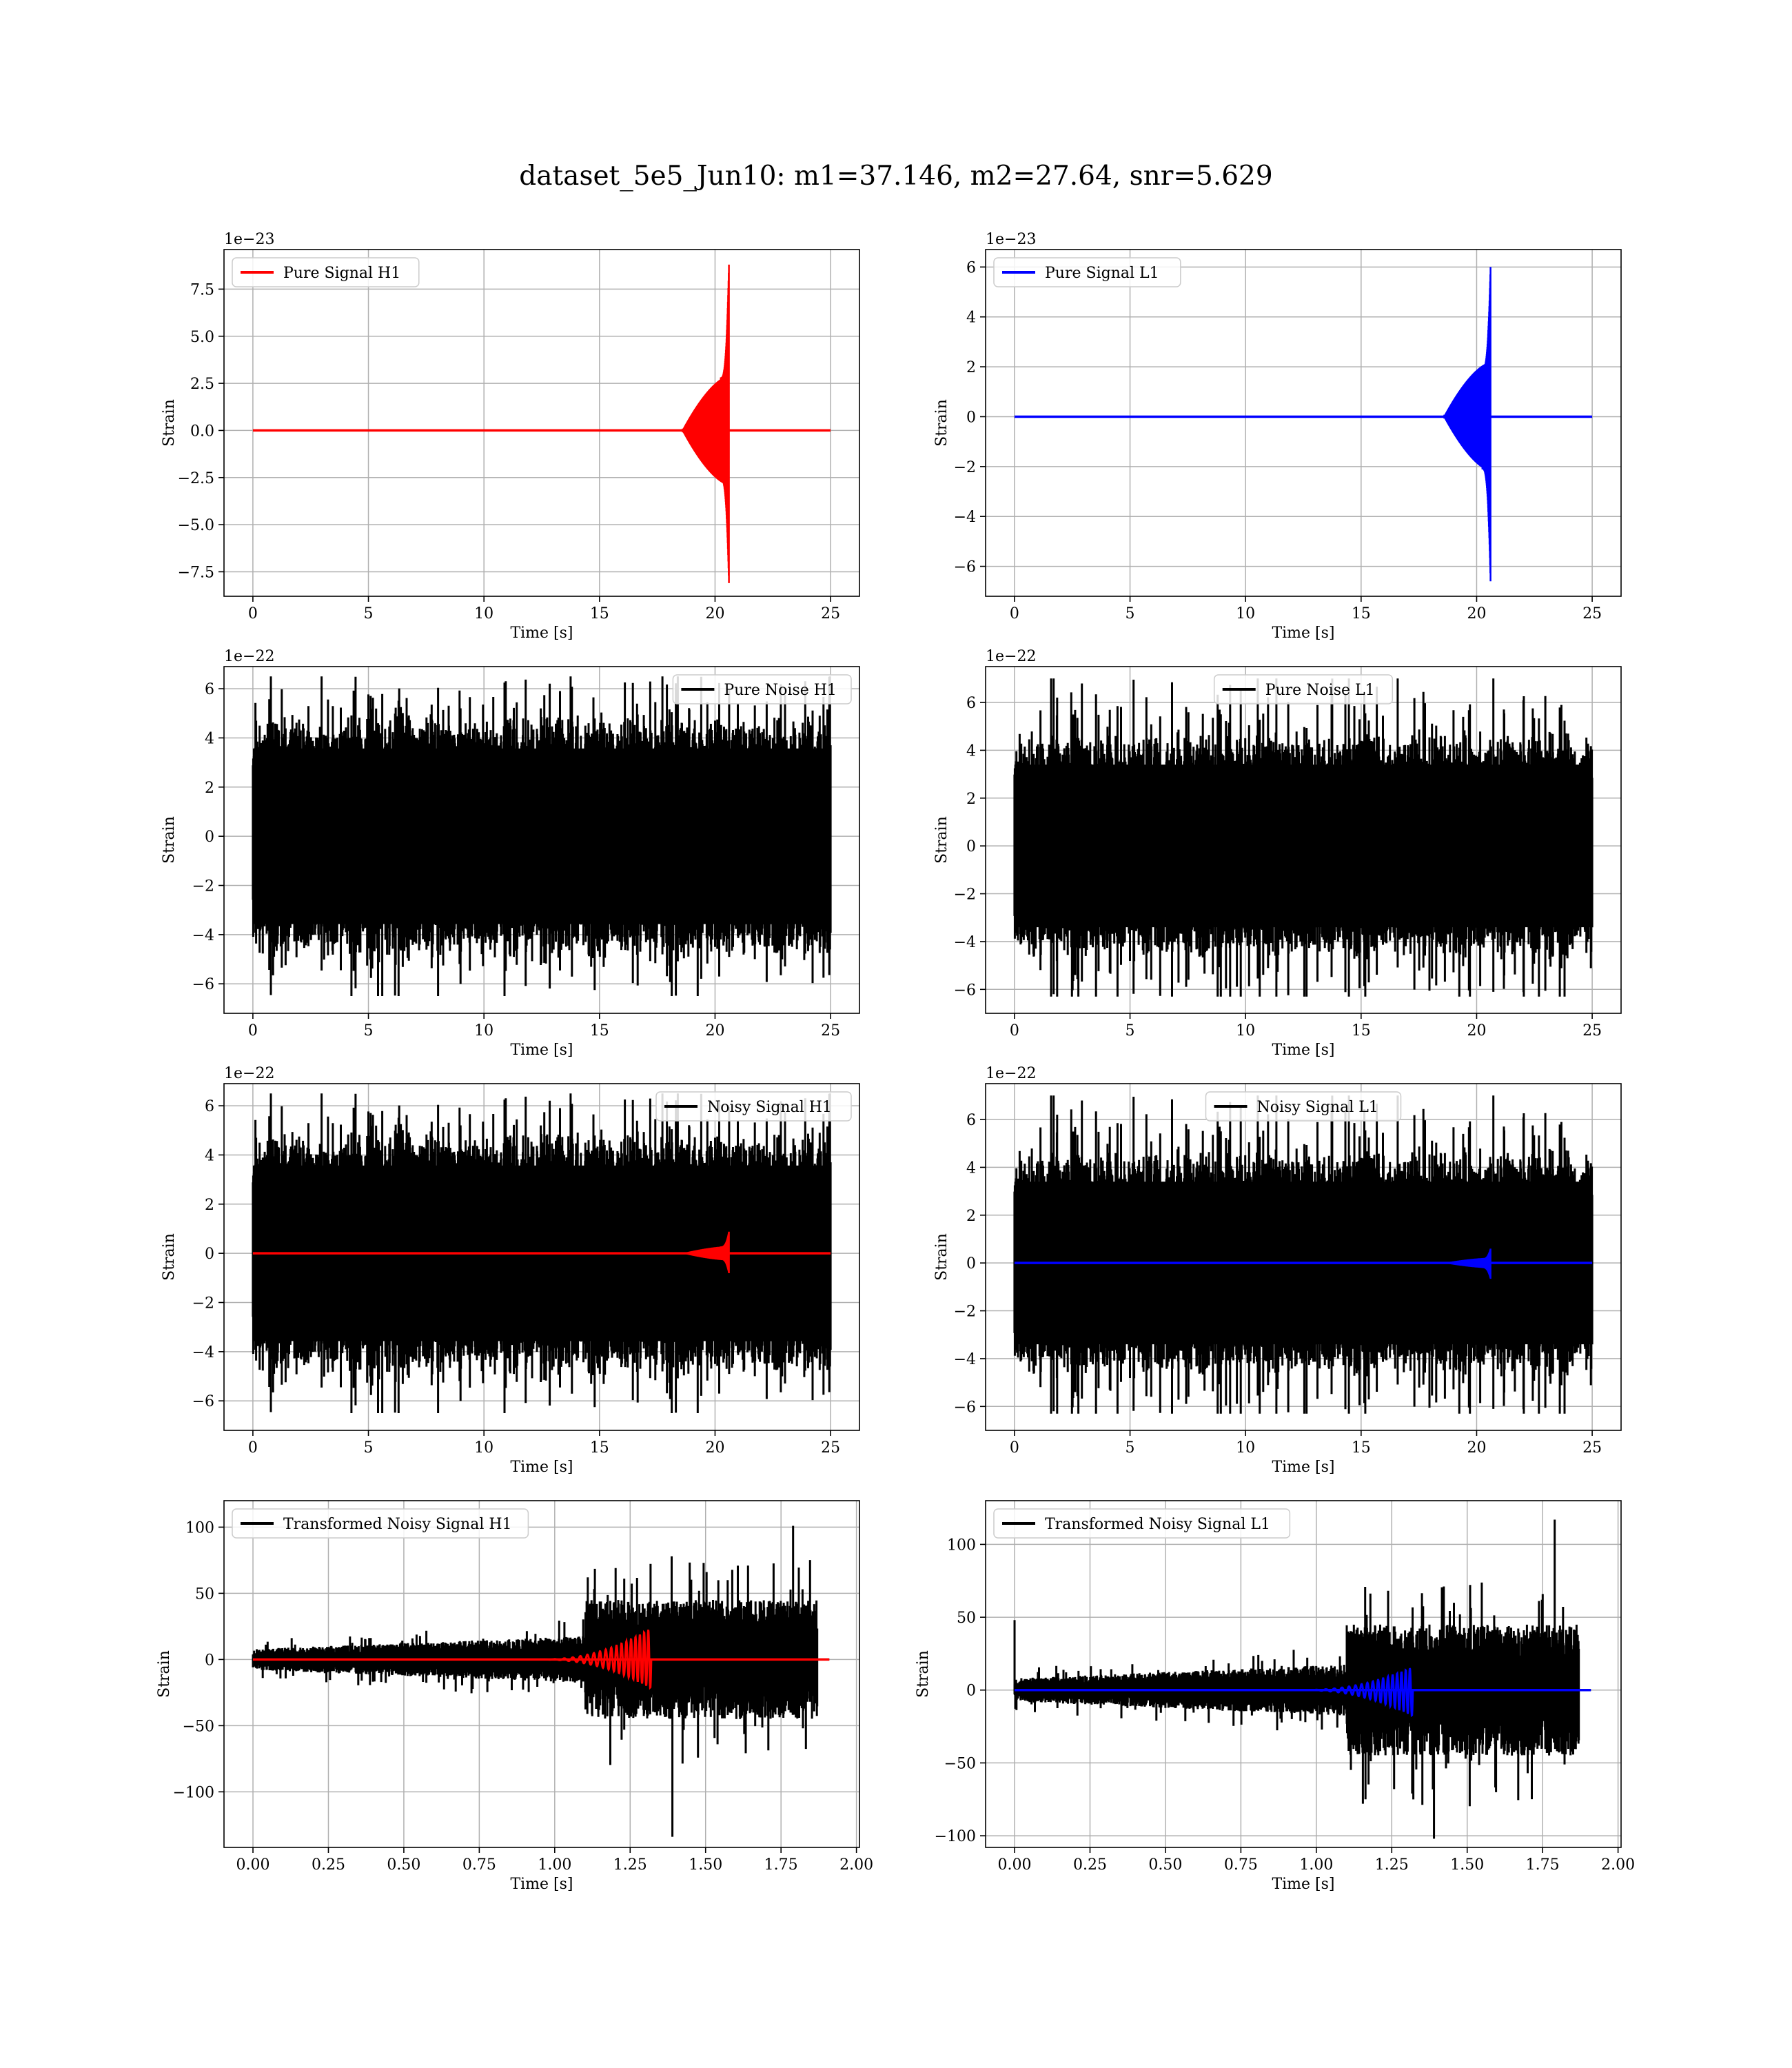 This screenshot has height=2068, width=1792. I want to click on y-tick-label: −7.5, so click(196, 572).